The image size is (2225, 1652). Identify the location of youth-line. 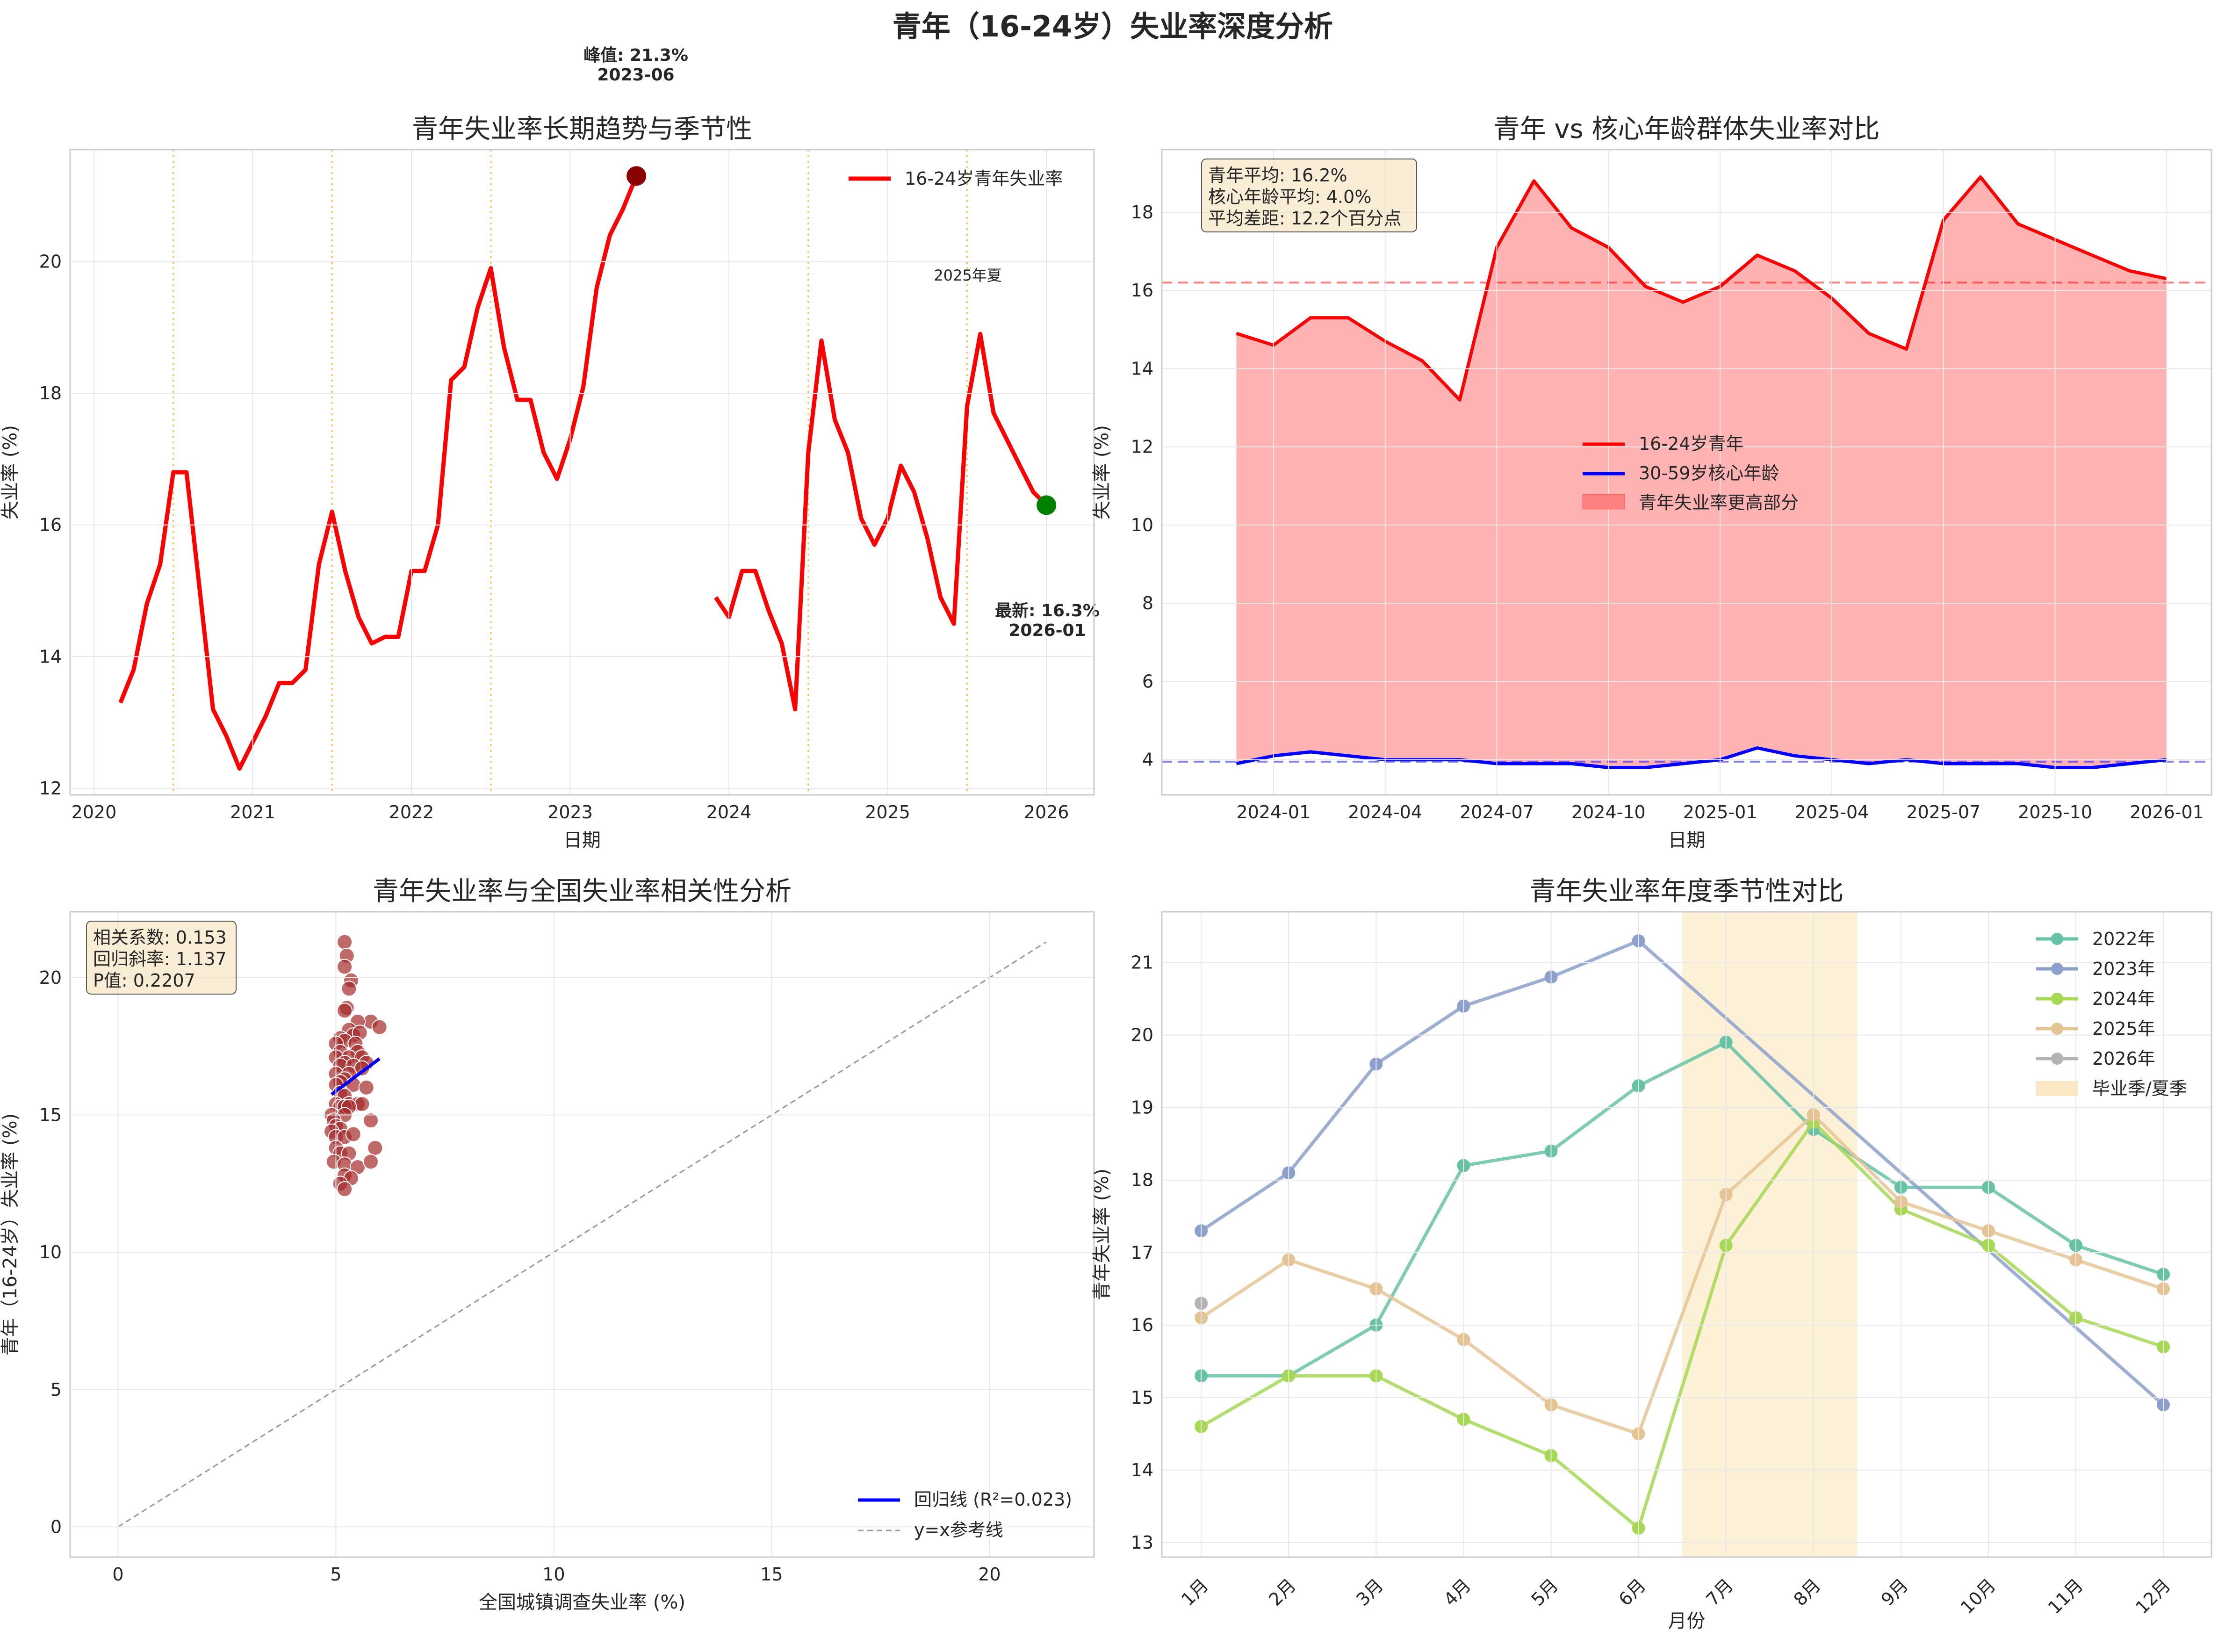
(1702, 289).